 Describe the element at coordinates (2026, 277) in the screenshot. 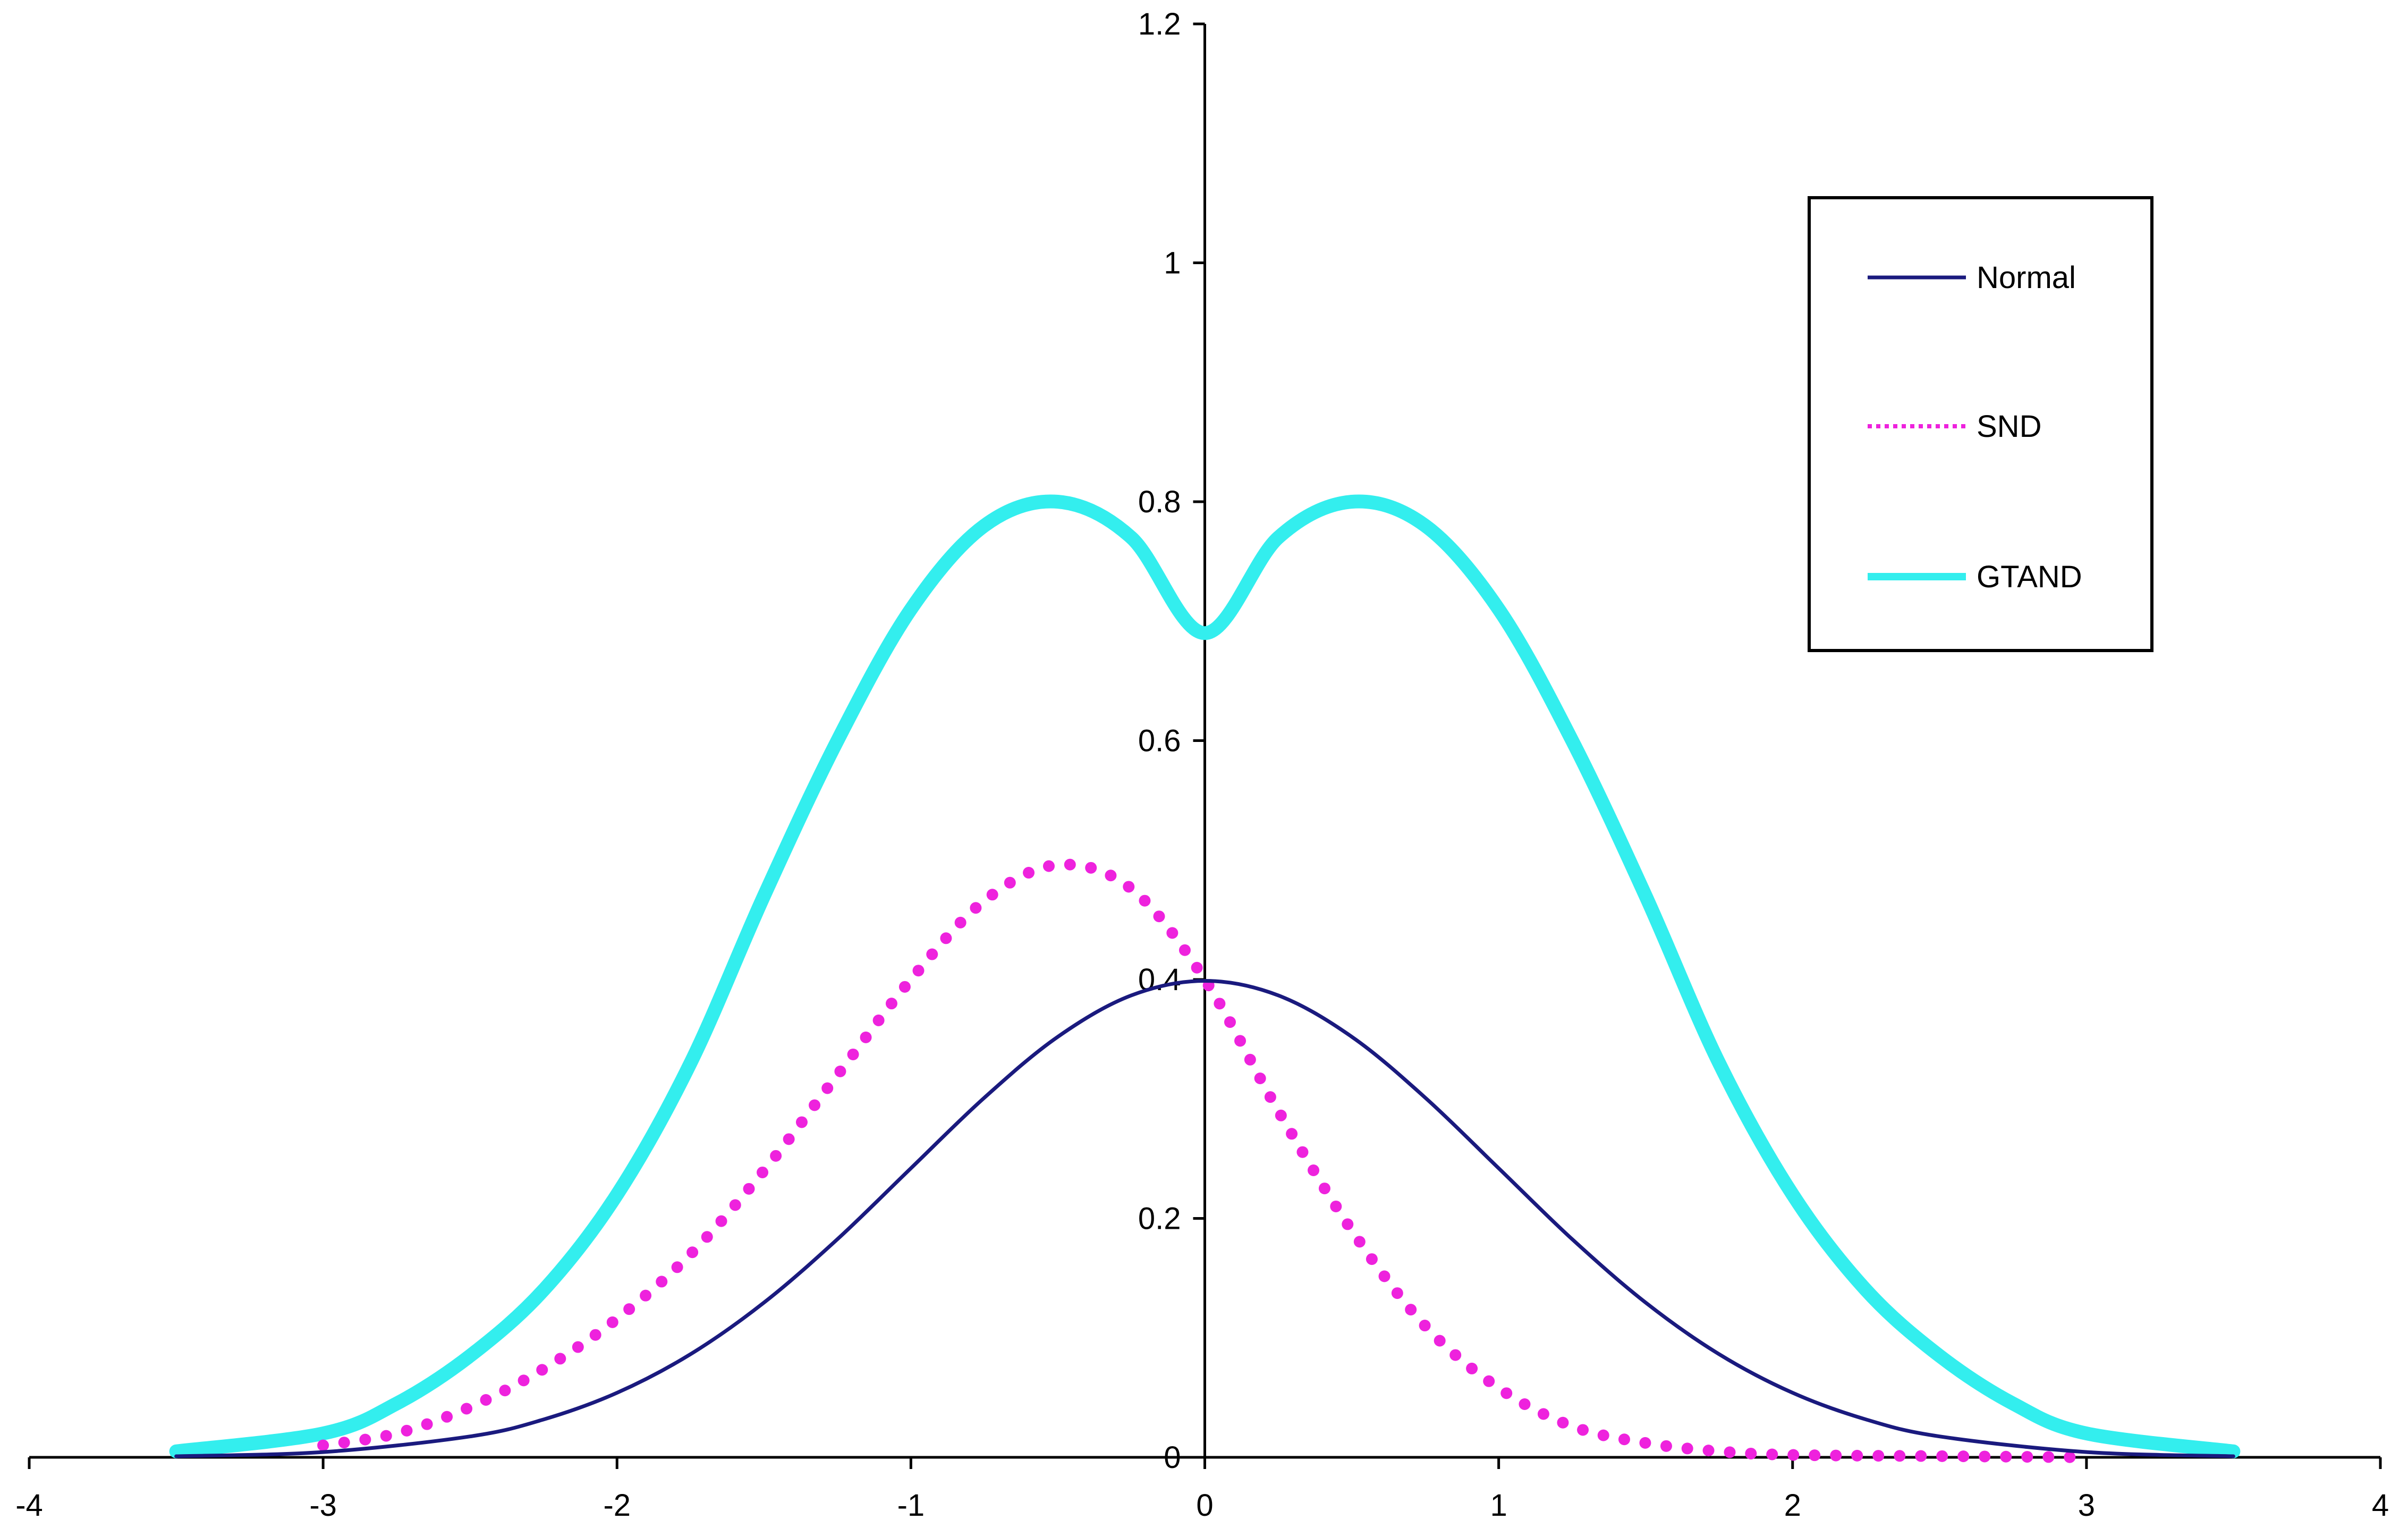

I see `legend-label-normal: Normal` at that location.